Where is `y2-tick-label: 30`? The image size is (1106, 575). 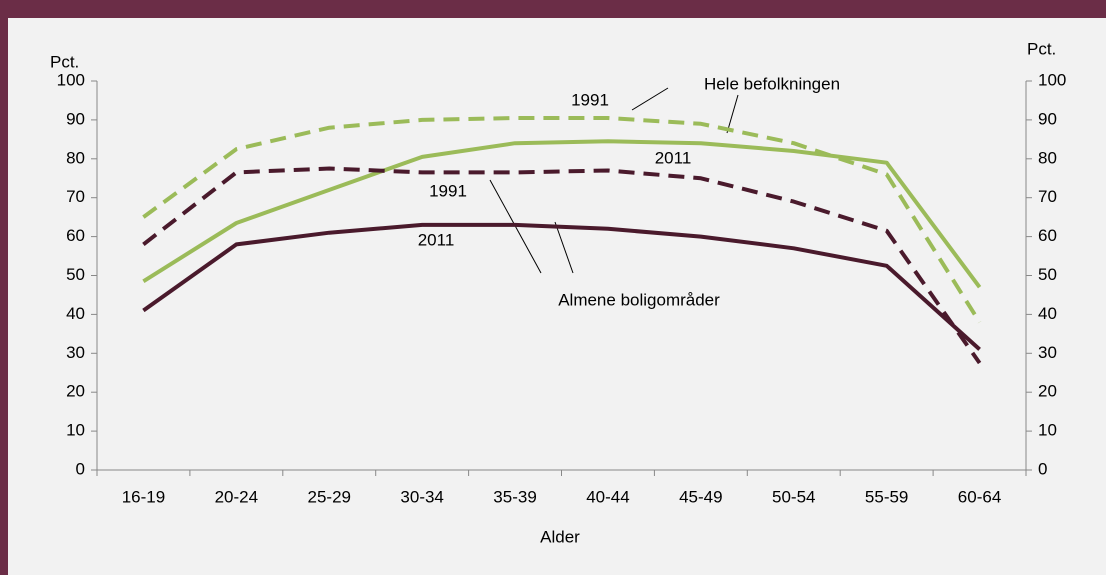 y2-tick-label: 30 is located at coordinates (1047, 352).